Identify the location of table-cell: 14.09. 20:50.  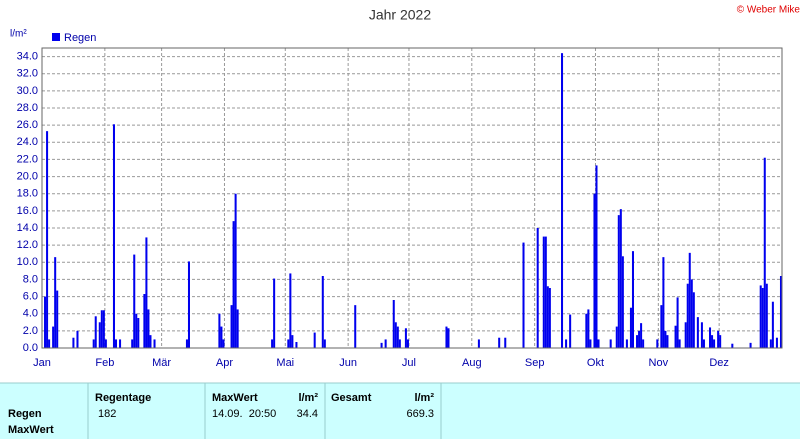
(244, 414).